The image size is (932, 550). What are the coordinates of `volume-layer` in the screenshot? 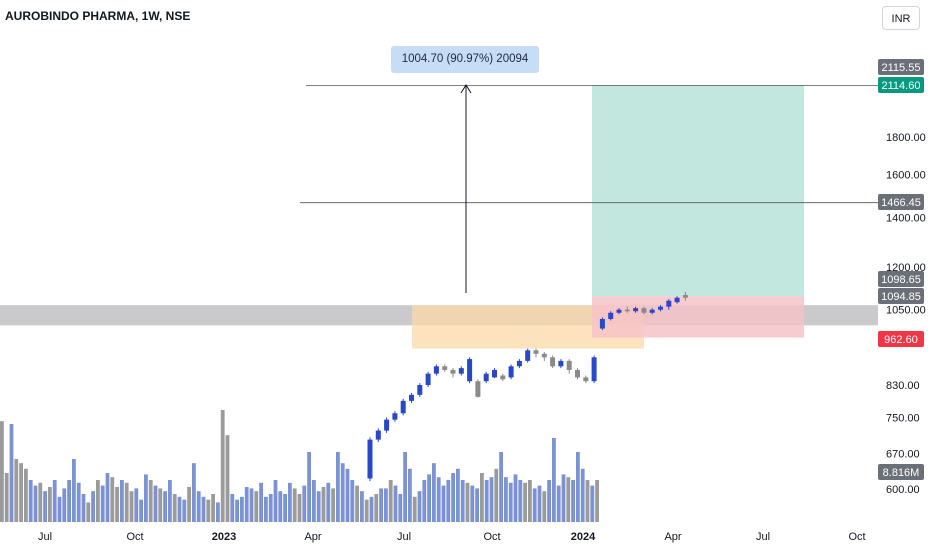 It's located at (299, 466).